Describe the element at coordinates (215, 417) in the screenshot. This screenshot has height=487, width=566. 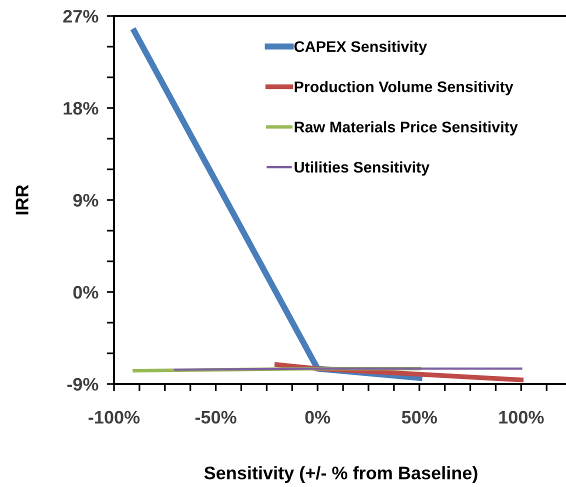
I see `x-tick-label: -50%` at that location.